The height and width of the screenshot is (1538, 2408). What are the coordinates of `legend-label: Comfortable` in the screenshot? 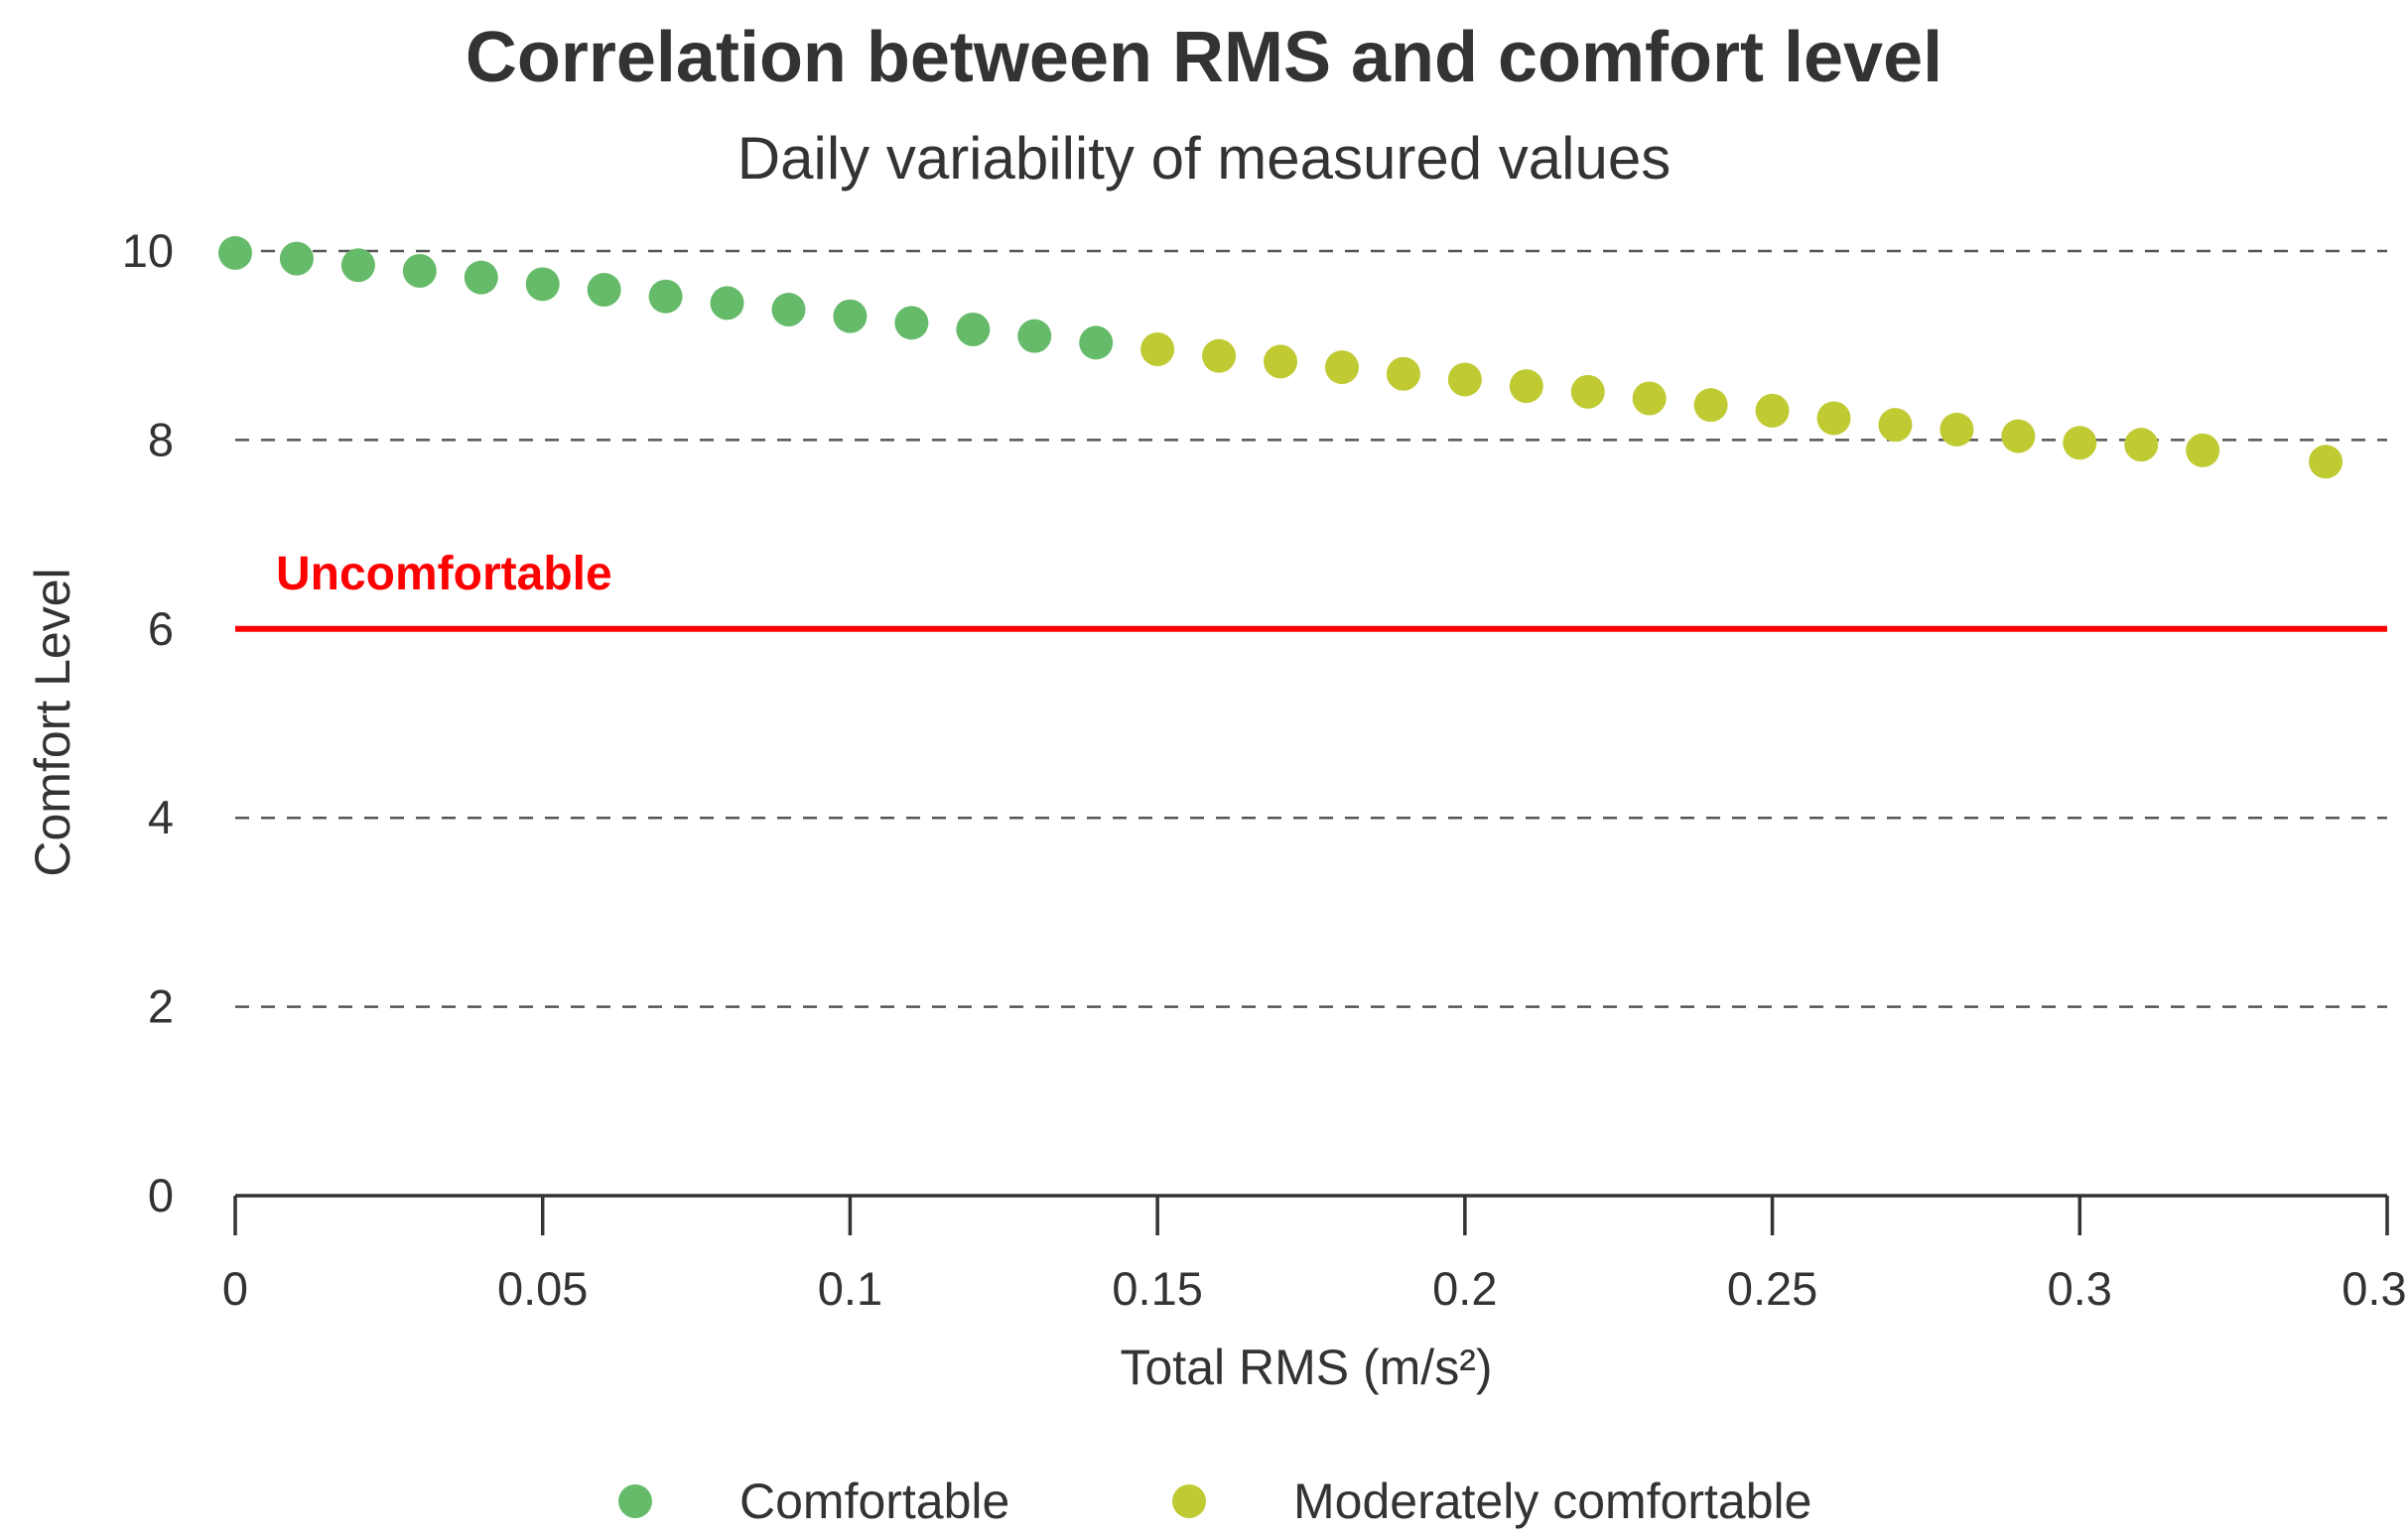 It's located at (874, 1502).